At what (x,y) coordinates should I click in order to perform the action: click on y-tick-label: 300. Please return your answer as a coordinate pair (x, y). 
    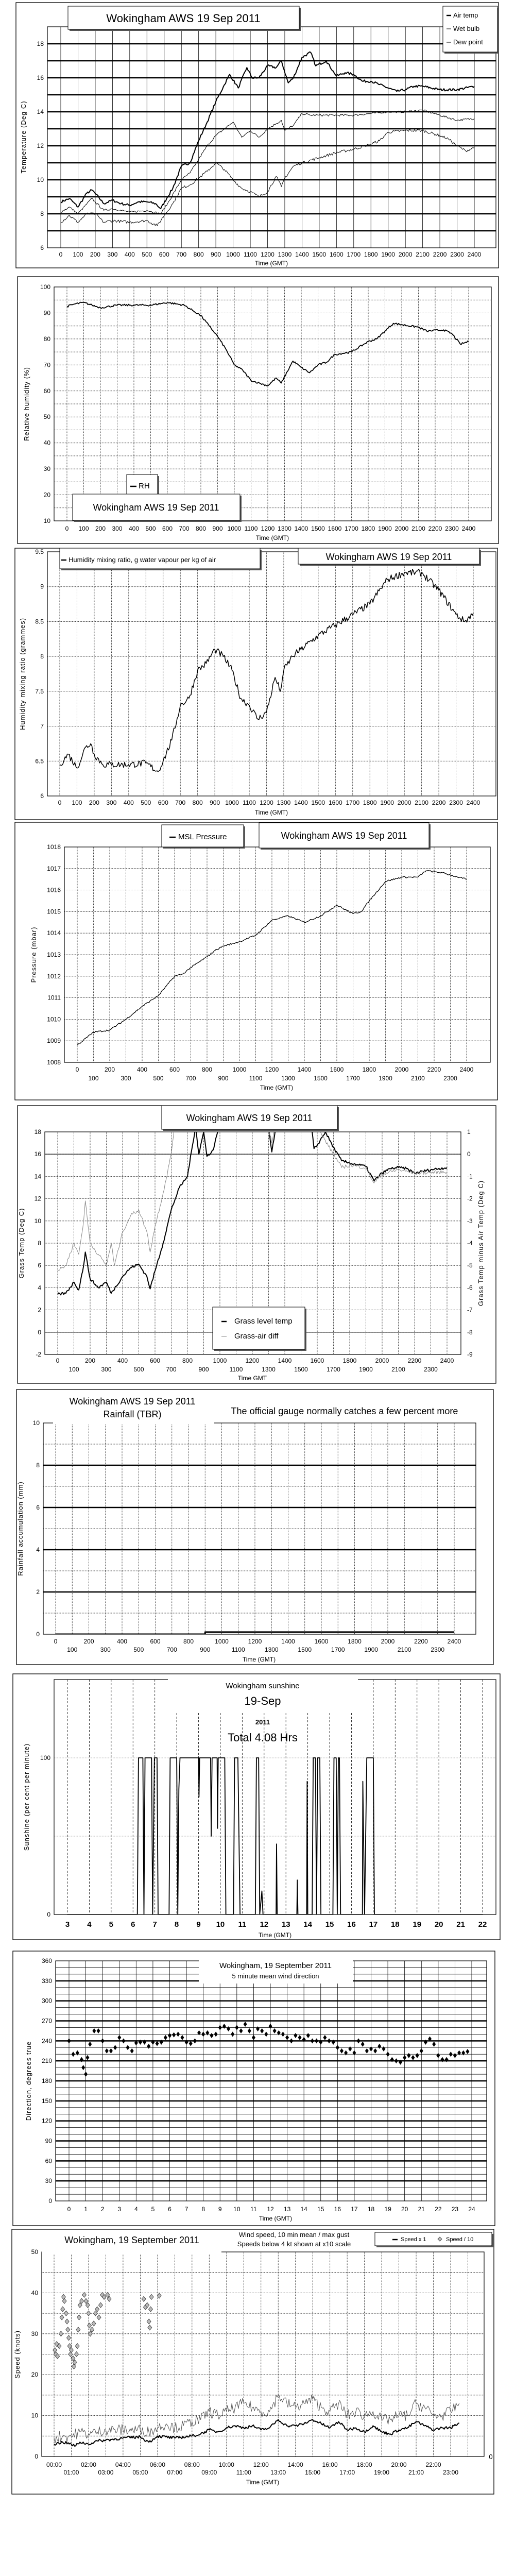
    Looking at the image, I should click on (47, 2001).